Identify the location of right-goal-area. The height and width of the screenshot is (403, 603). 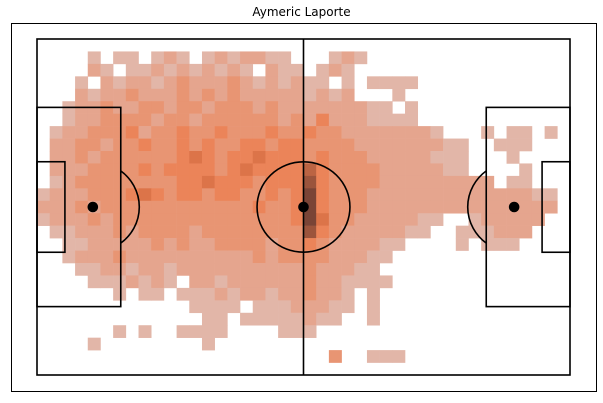
(556, 207).